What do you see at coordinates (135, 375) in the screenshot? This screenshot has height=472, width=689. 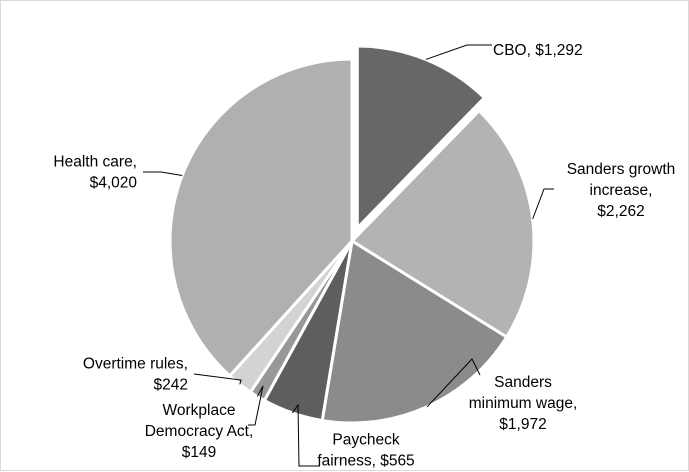 I see `data-label-overtime-rules: Overtime rules, $242` at bounding box center [135, 375].